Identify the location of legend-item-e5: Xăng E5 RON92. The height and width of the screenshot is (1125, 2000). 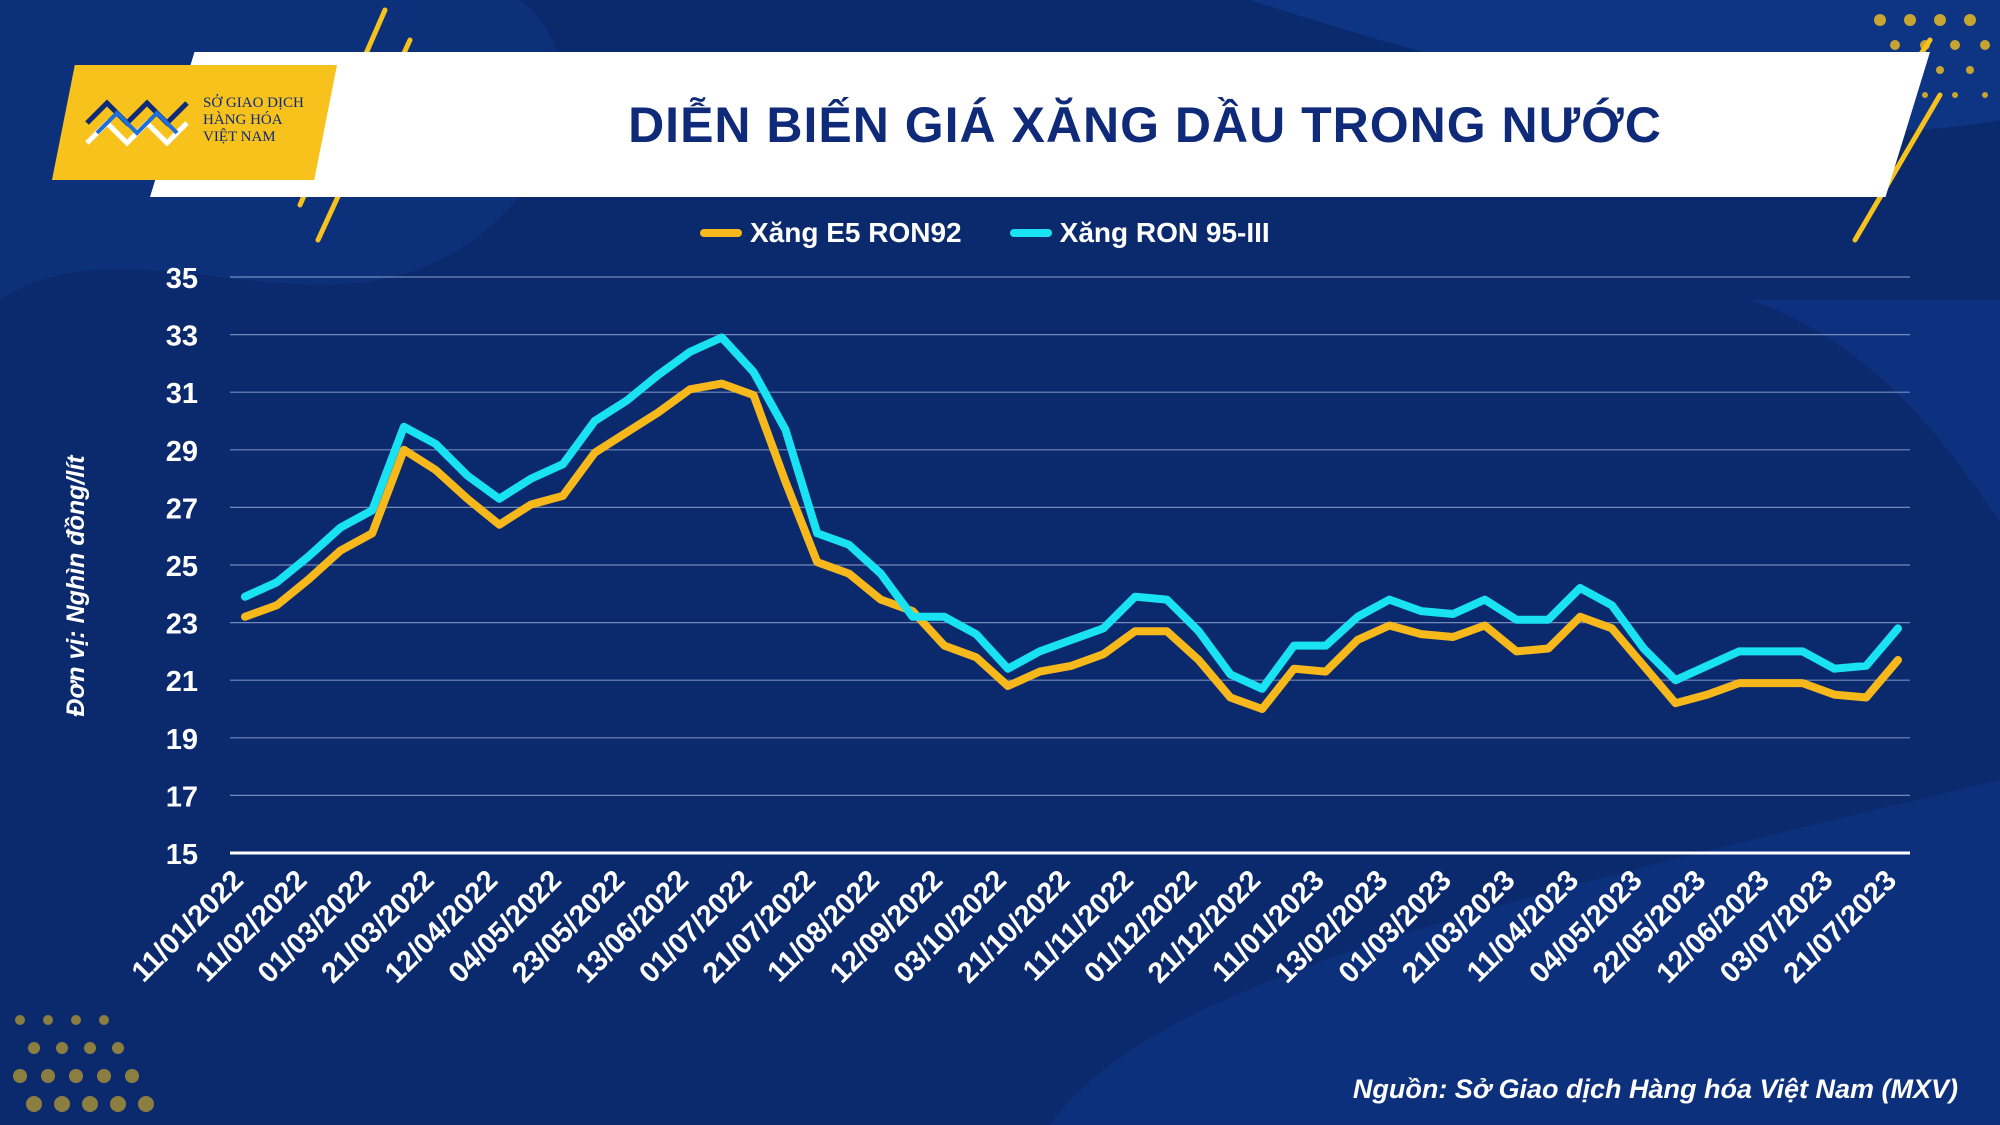
(831, 233).